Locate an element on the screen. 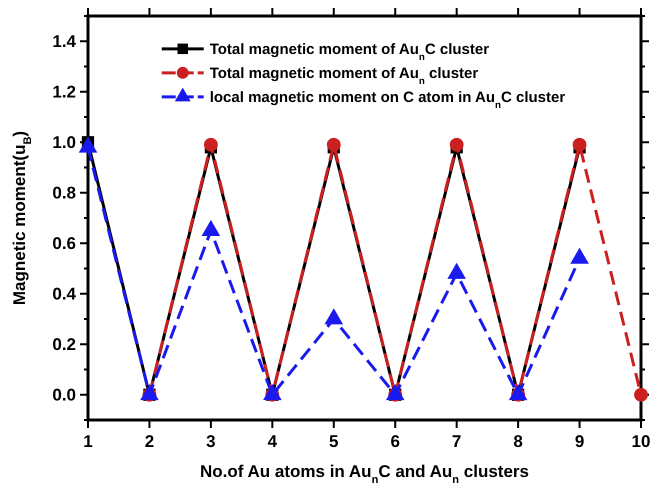  x-tick-label: 7 is located at coordinates (457, 441).